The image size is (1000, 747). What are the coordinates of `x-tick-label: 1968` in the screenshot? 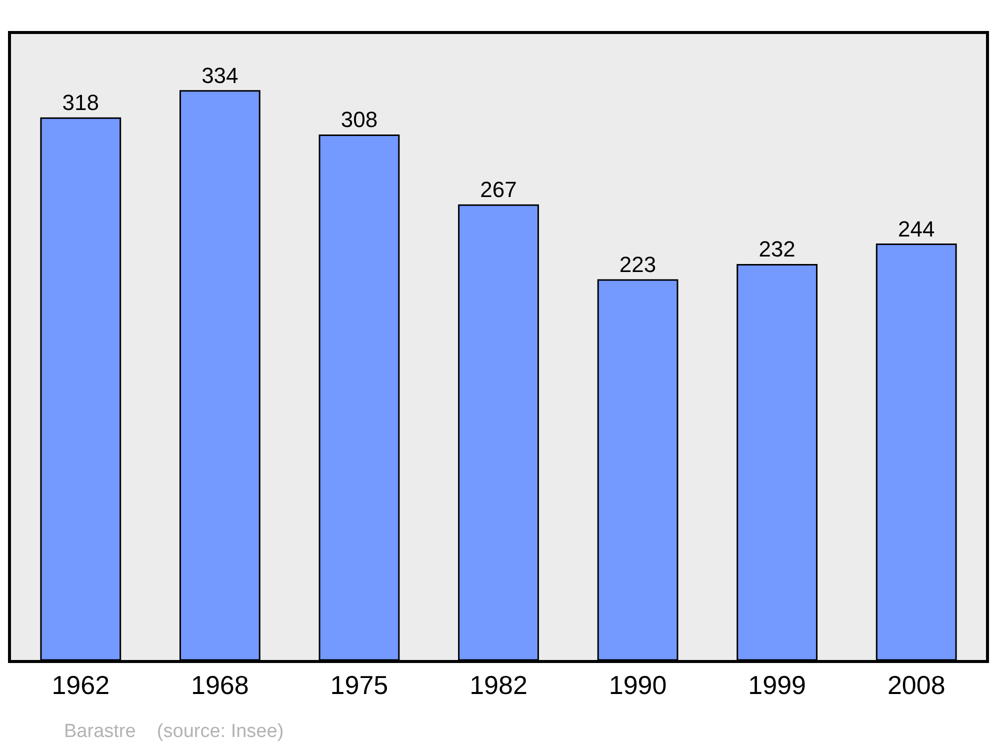 It's located at (220, 685).